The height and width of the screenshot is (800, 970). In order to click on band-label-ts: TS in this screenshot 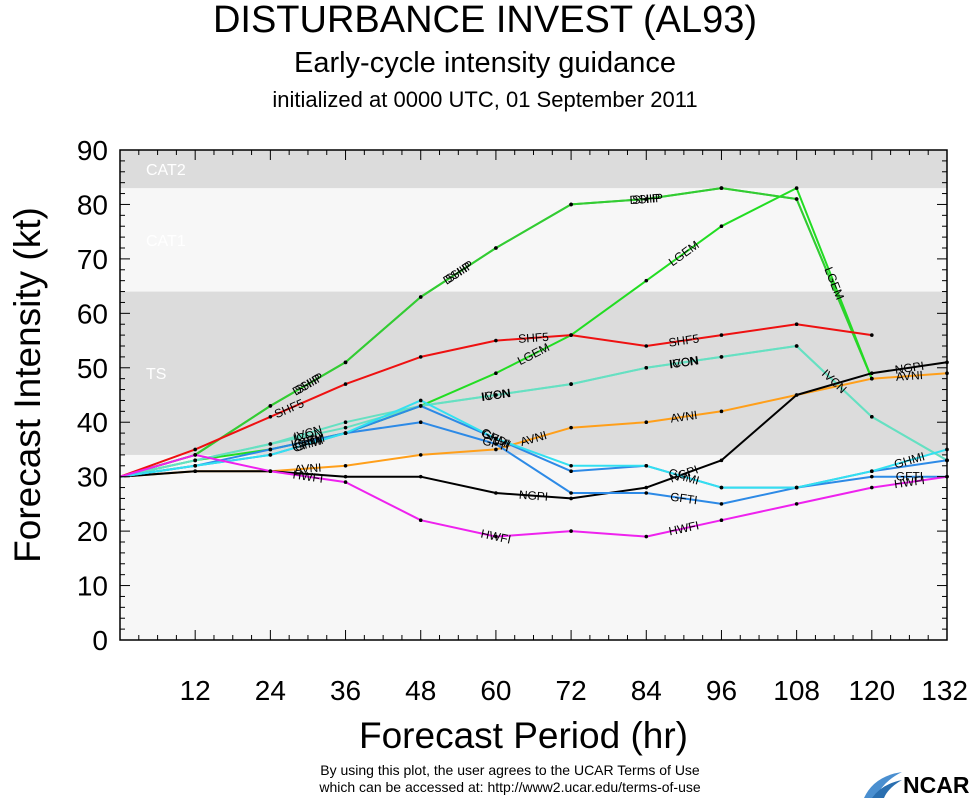, I will do `click(156, 374)`.